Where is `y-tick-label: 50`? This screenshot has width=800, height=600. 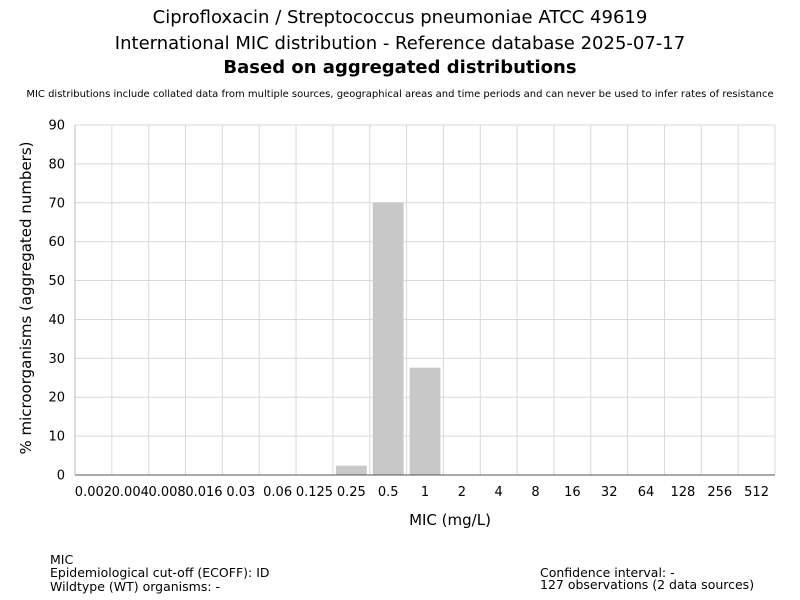 y-tick-label: 50 is located at coordinates (56, 281).